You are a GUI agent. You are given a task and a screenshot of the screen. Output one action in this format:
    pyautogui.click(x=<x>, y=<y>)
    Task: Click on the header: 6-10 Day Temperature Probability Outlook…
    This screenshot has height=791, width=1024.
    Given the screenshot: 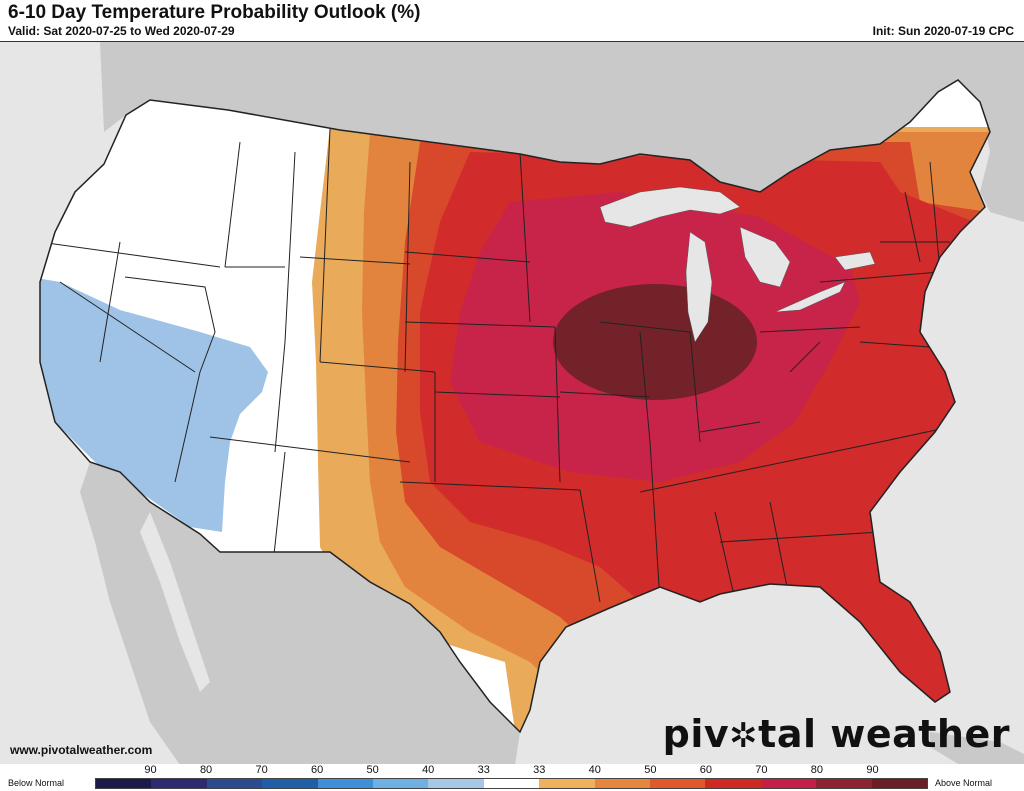 What is the action you would take?
    pyautogui.click(x=512, y=20)
    